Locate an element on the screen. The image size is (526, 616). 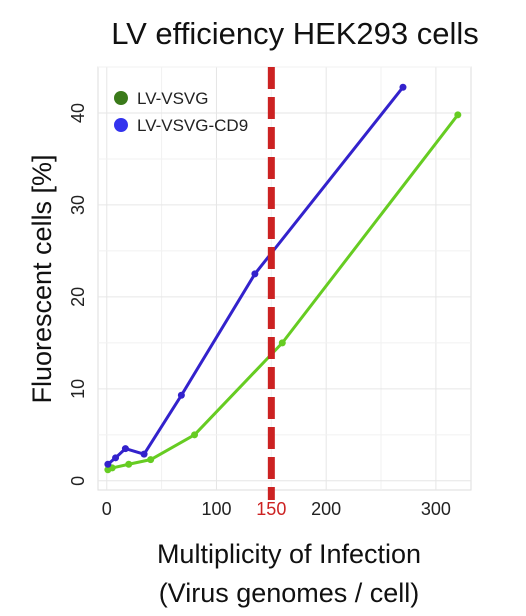
x-tick-label: 300 is located at coordinates (436, 509).